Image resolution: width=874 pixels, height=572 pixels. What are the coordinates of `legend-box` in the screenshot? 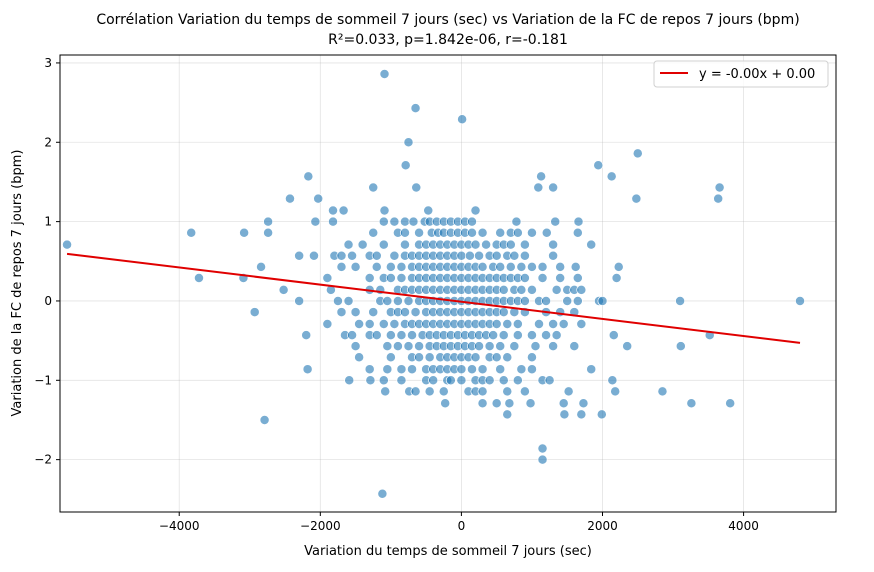 It's located at (741, 74).